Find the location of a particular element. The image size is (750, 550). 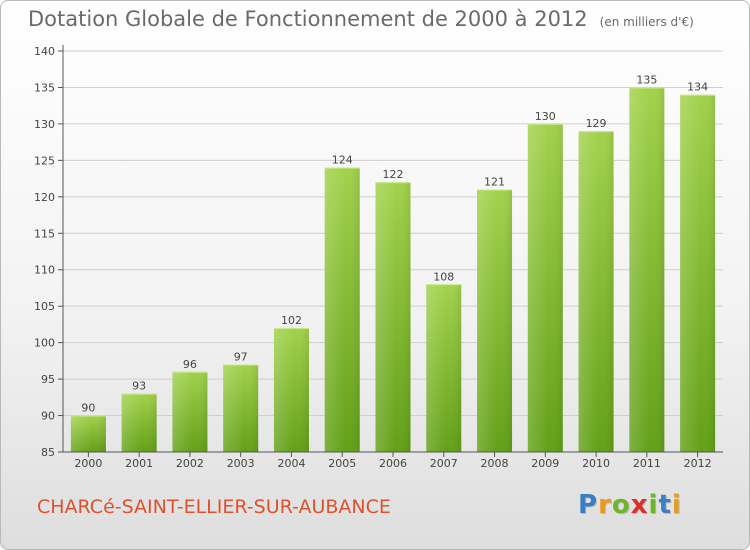

logo-letter: r is located at coordinates (605, 505).